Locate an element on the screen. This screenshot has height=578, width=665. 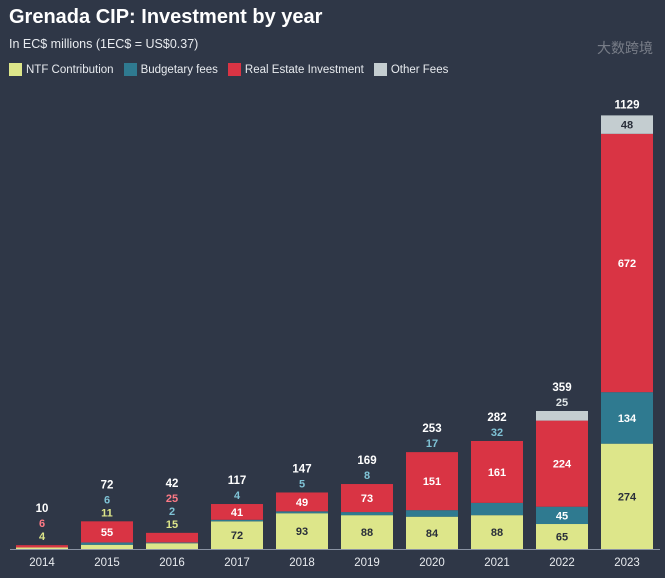
data-label: 65 is located at coordinates (562, 538).